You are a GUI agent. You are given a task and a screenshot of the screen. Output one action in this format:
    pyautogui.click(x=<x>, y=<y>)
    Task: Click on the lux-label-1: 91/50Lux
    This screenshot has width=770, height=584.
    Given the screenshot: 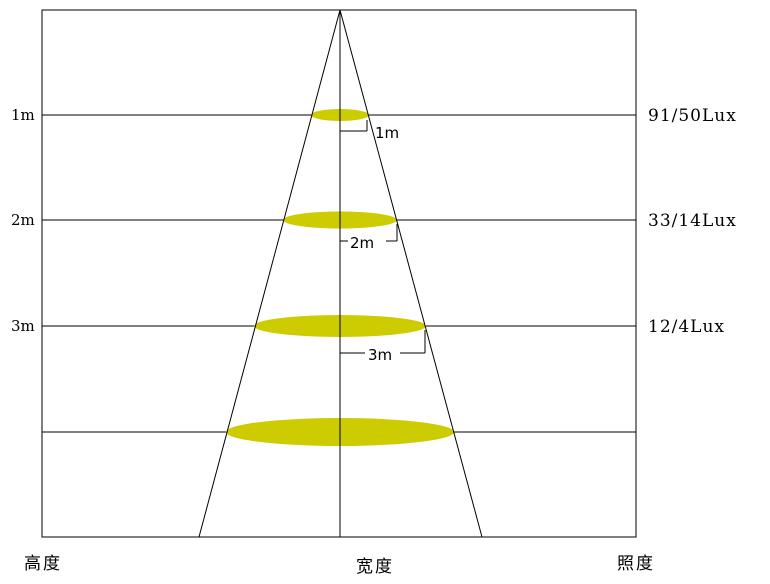 What is the action you would take?
    pyautogui.click(x=692, y=116)
    